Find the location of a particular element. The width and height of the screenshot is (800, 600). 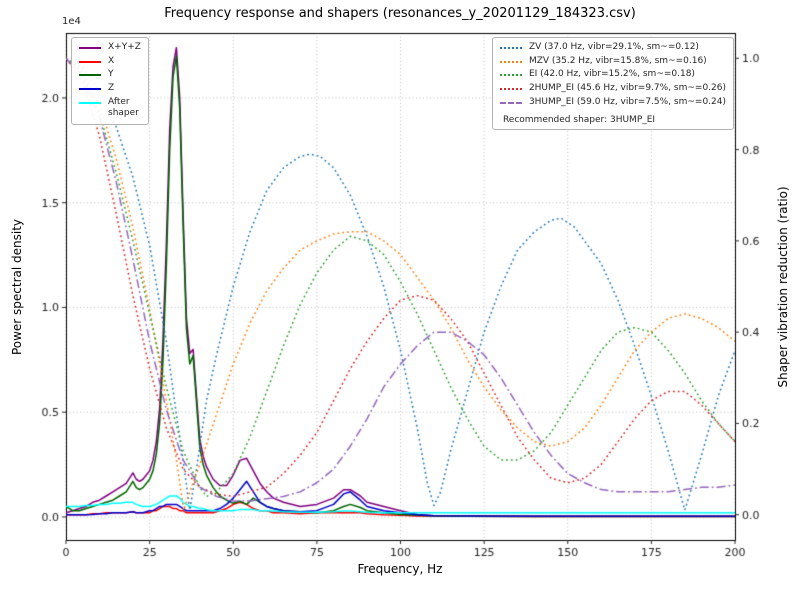

legend-item: 3HUMP_EI (59.0 Hz, vibr=7.5%, sm~=0.24) is located at coordinates (612, 102).